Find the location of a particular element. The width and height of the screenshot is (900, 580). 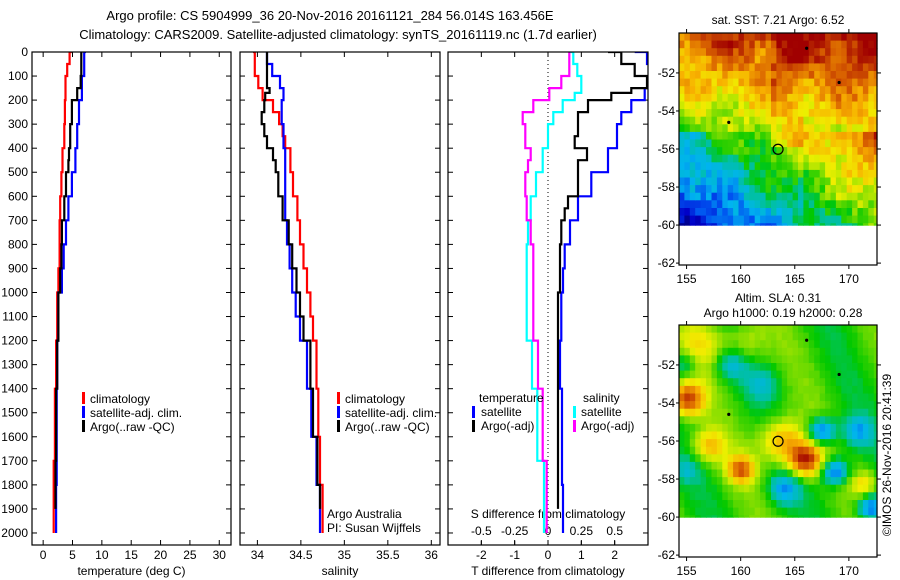

x-tick-label: 170 is located at coordinates (849, 571).